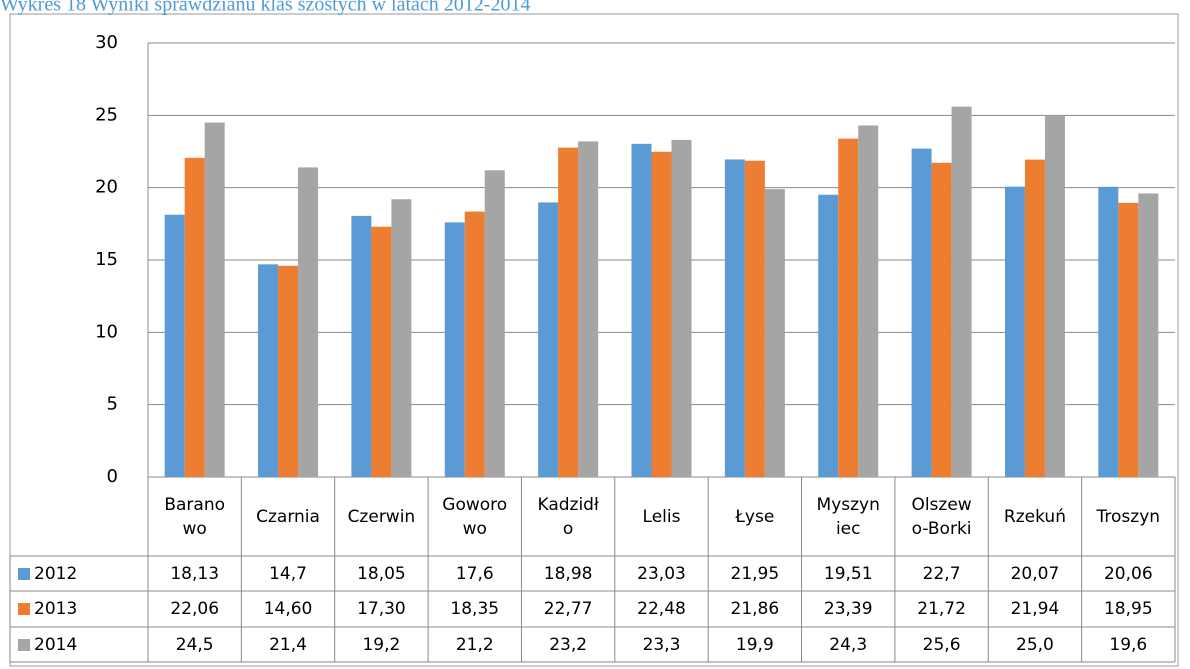  Describe the element at coordinates (568, 644) in the screenshot. I see `data-label: 23,2` at that location.